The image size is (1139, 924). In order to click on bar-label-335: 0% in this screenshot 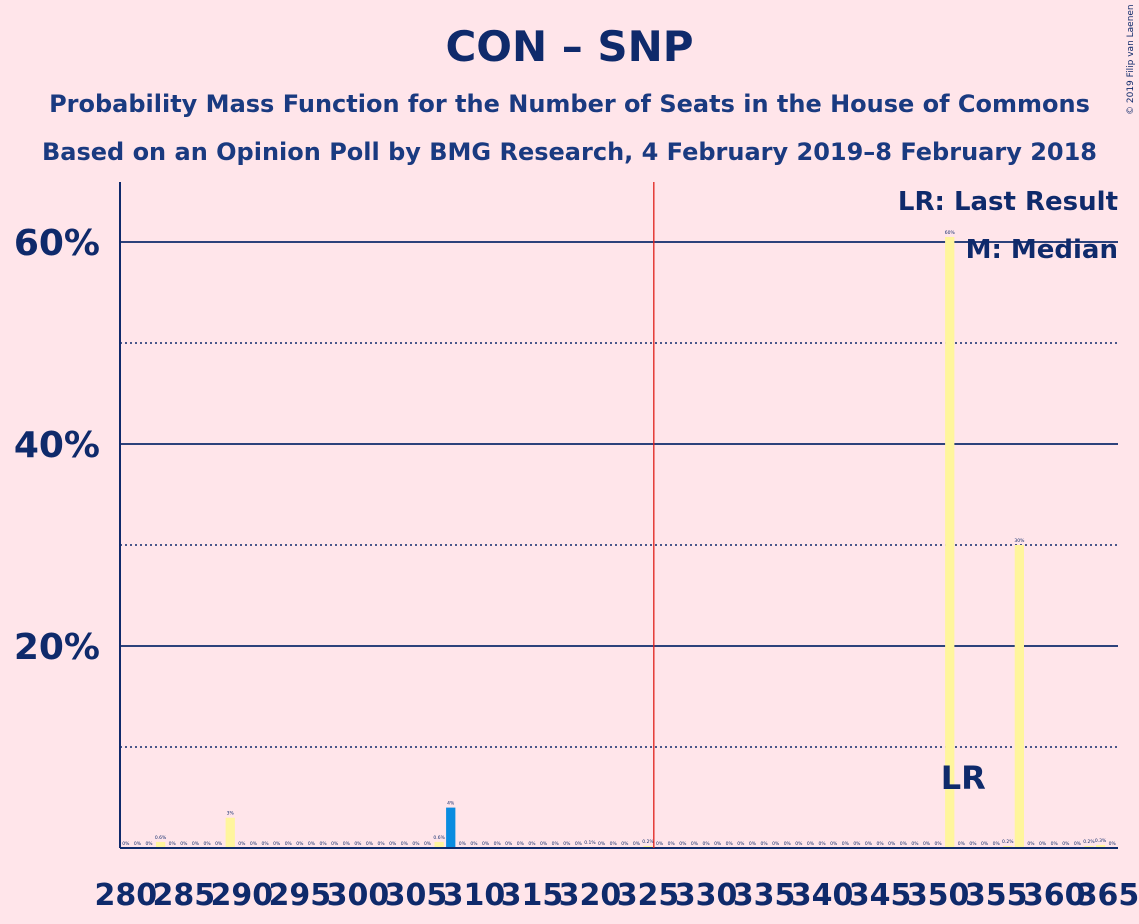, I will do `click(764, 844)`.